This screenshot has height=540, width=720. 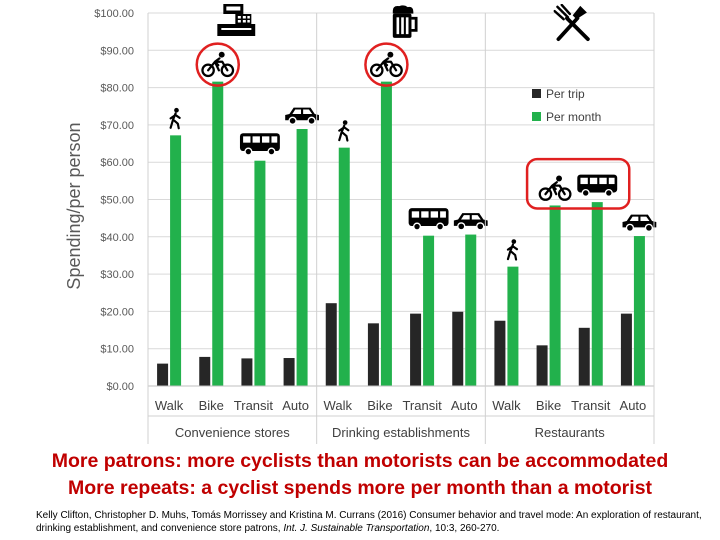 What do you see at coordinates (117, 126) in the screenshot?
I see `y-tick-label: $70.00` at bounding box center [117, 126].